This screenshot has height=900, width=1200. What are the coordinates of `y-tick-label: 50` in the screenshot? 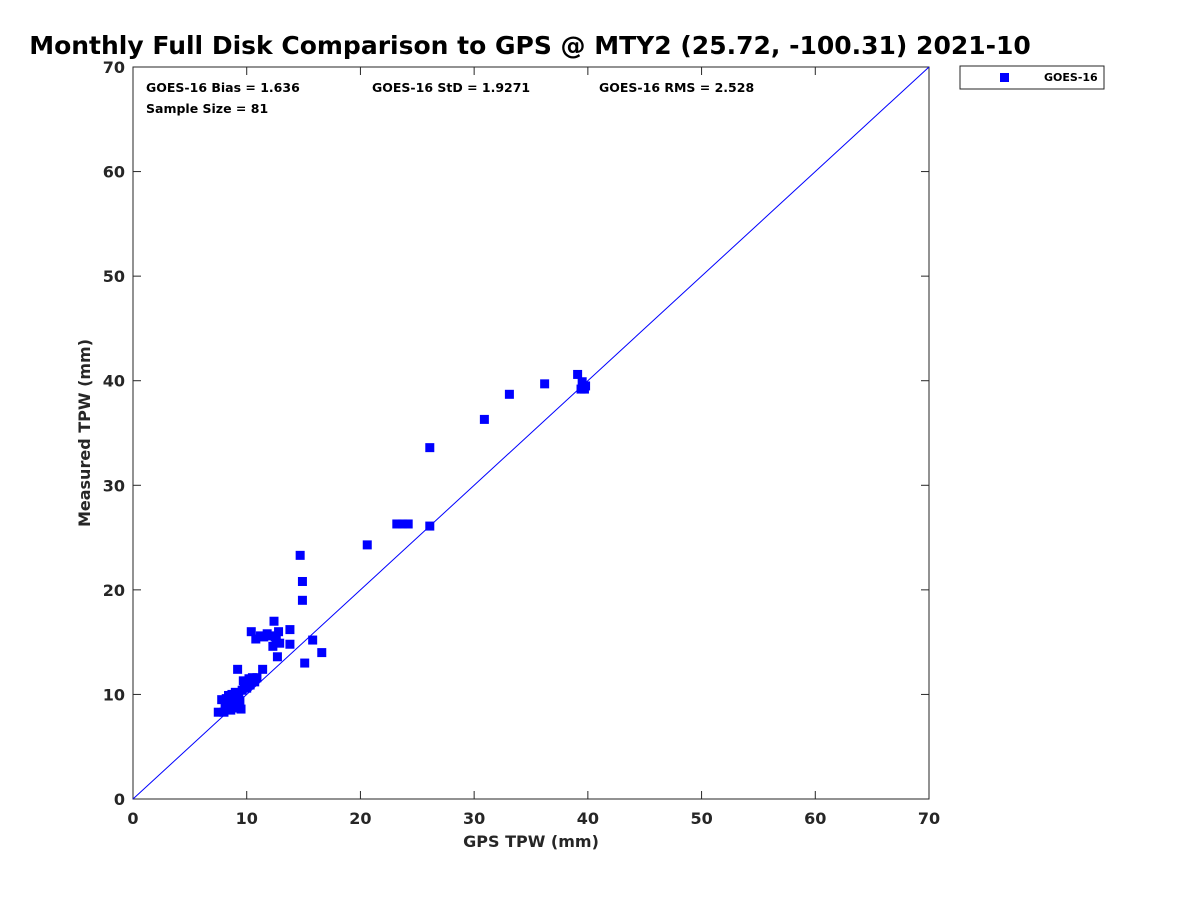 It's located at (114, 276).